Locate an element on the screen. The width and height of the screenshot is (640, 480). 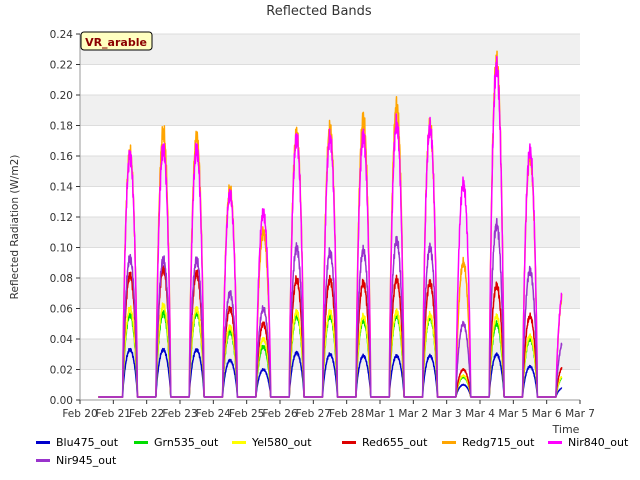
annotation-box: VR_arable is located at coordinates (116, 41).